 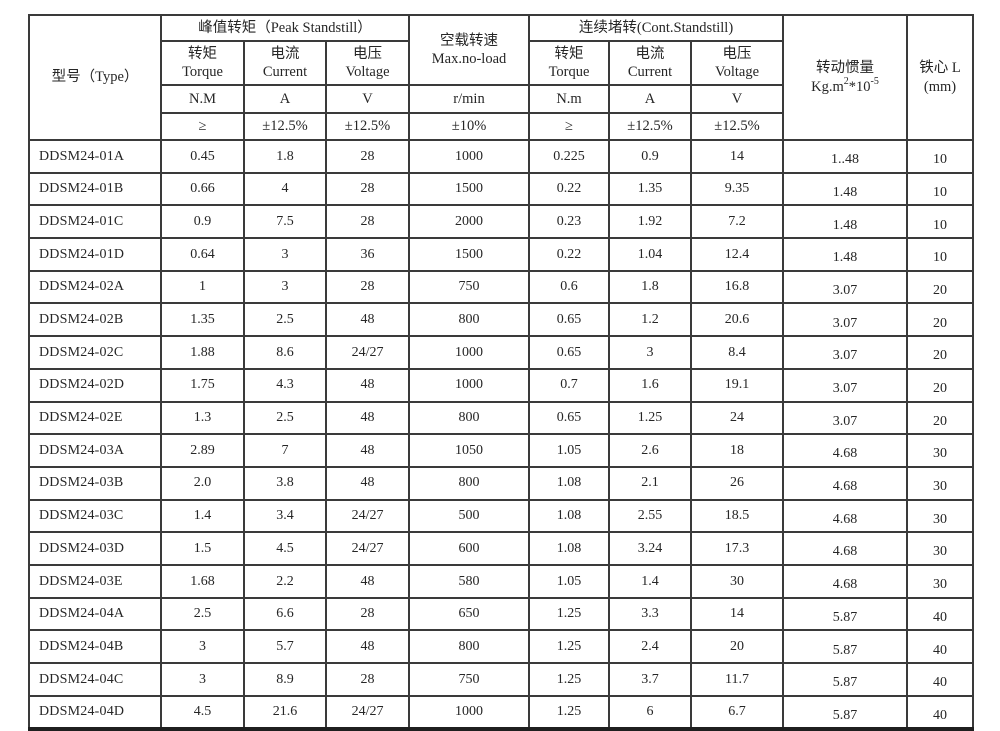 I want to click on value-cell: 0.45, so click(x=202, y=156).